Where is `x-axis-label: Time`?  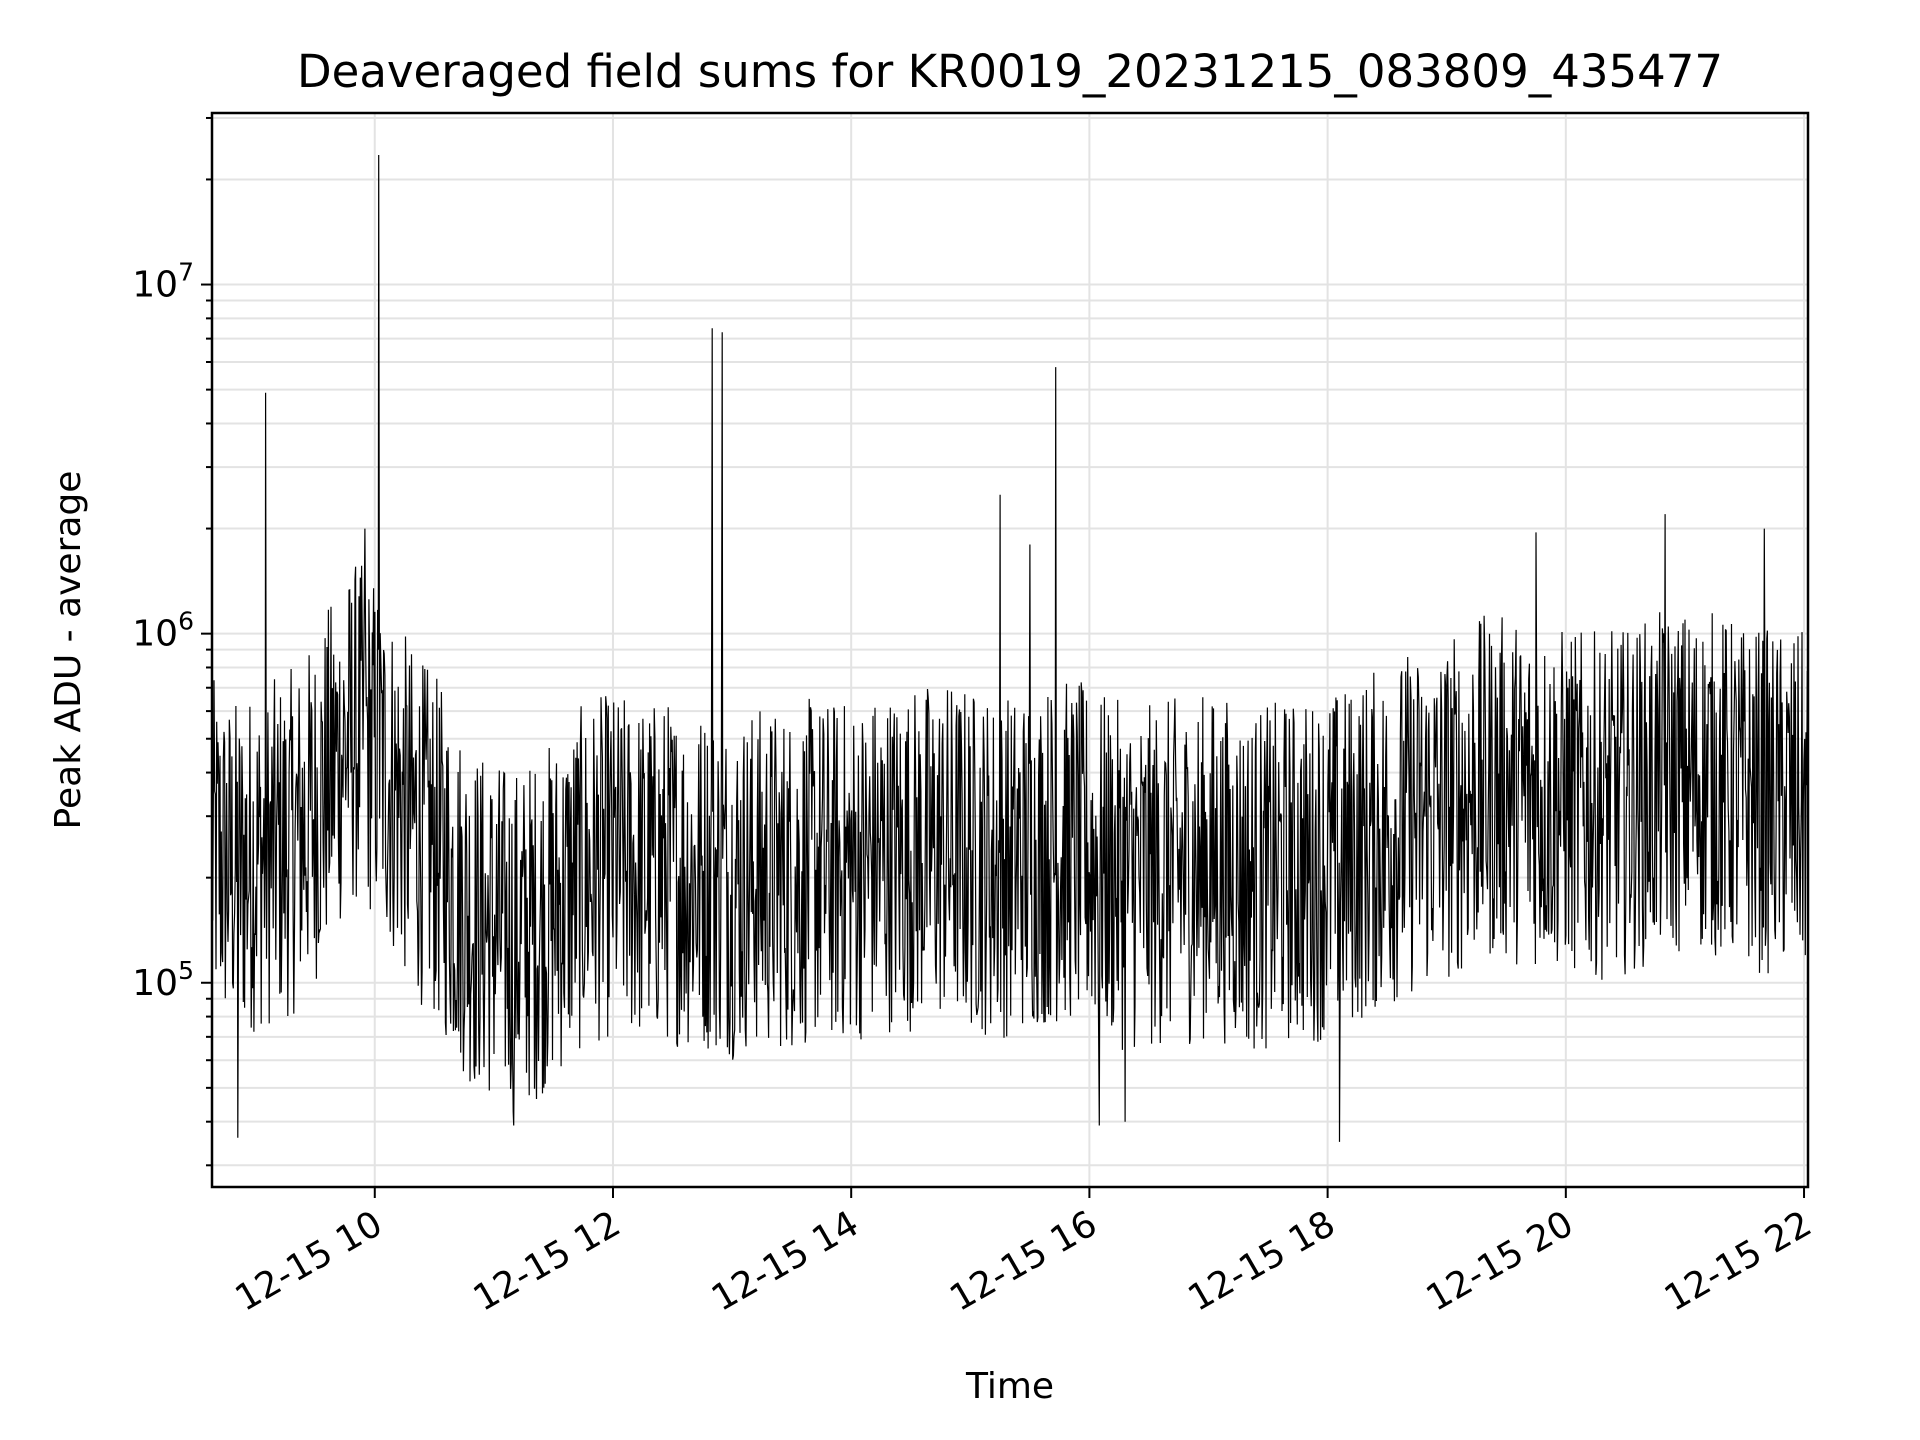
x-axis-label: Time is located at coordinates (1009, 1386).